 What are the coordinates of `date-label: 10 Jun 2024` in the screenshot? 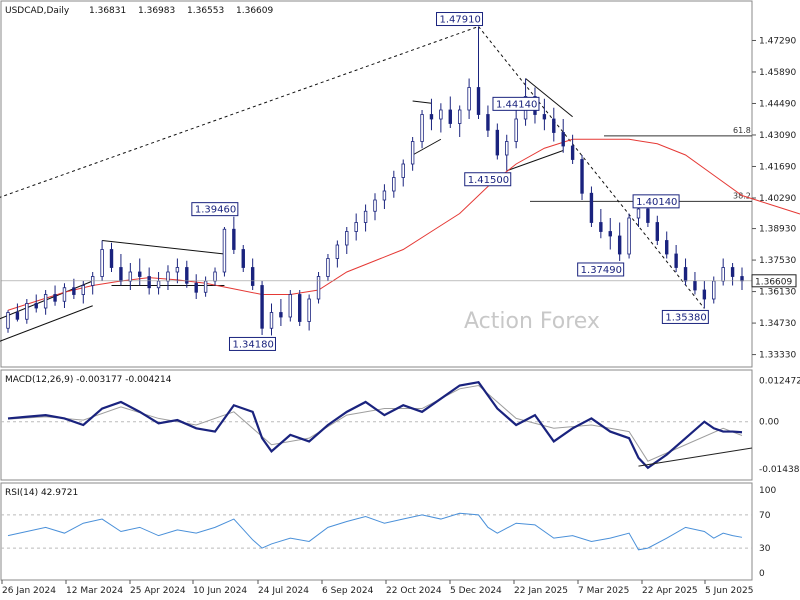 It's located at (220, 591).